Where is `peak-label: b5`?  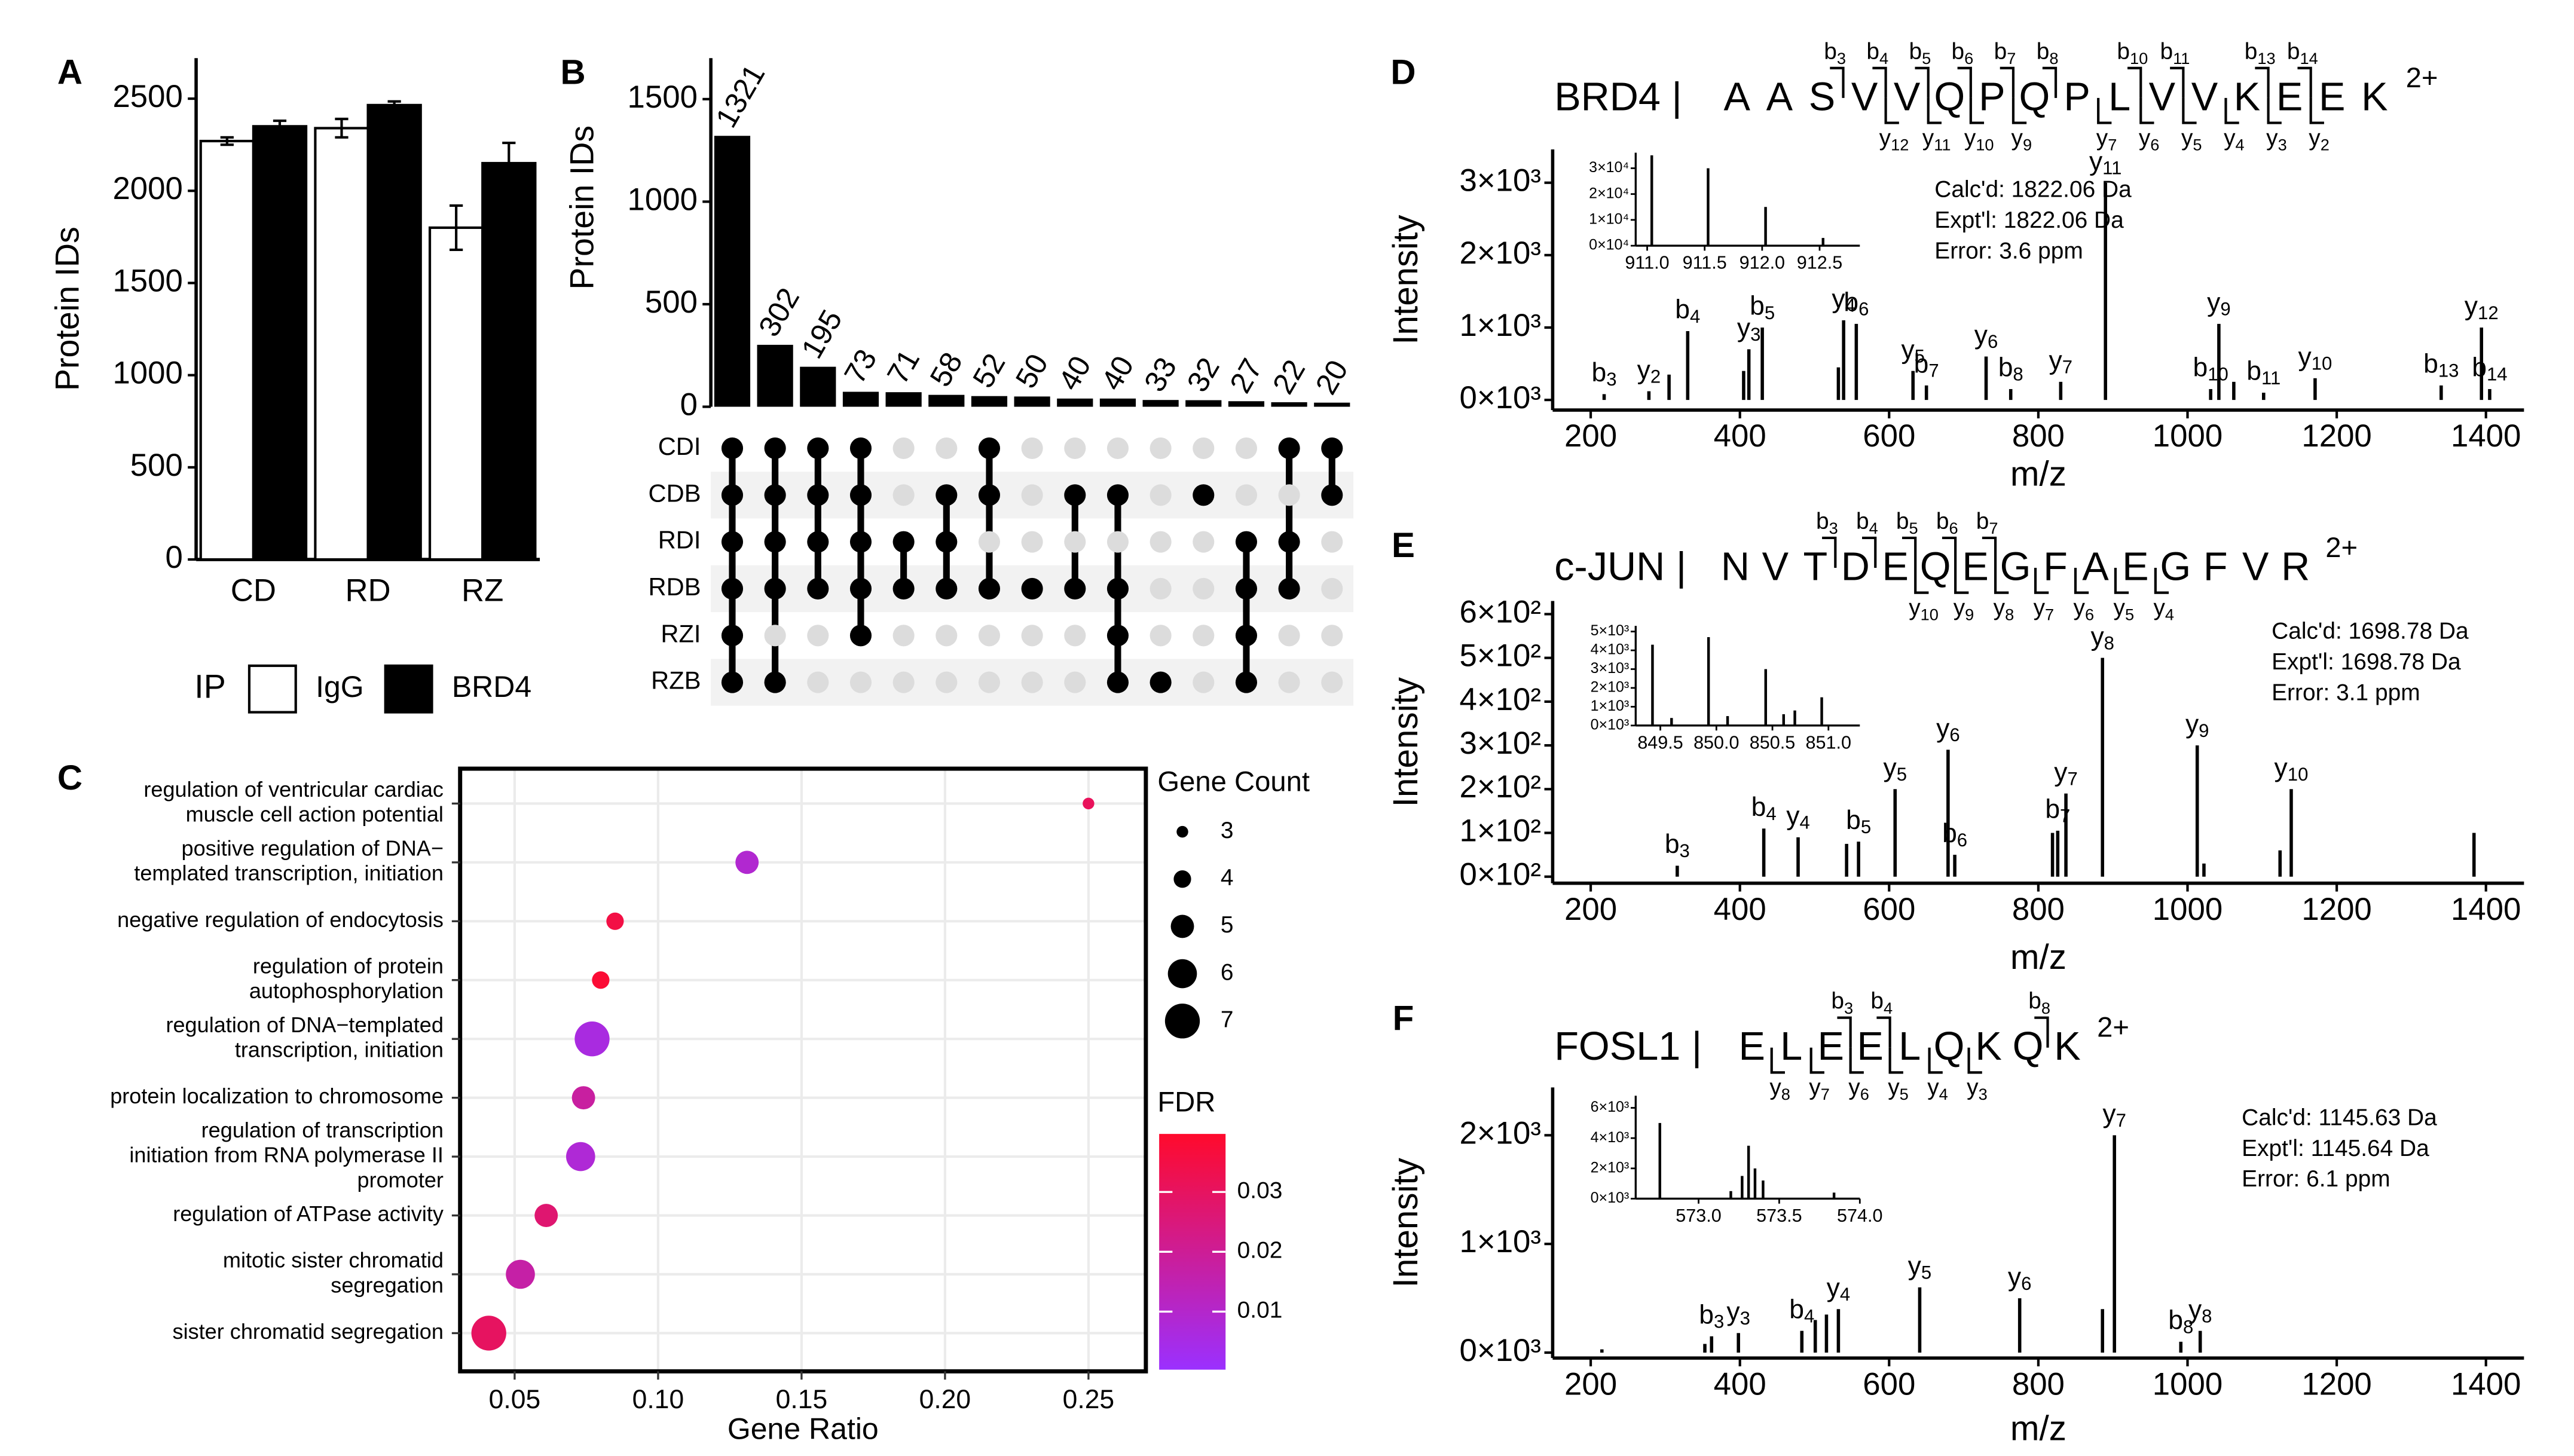
peak-label: b5 is located at coordinates (1762, 307).